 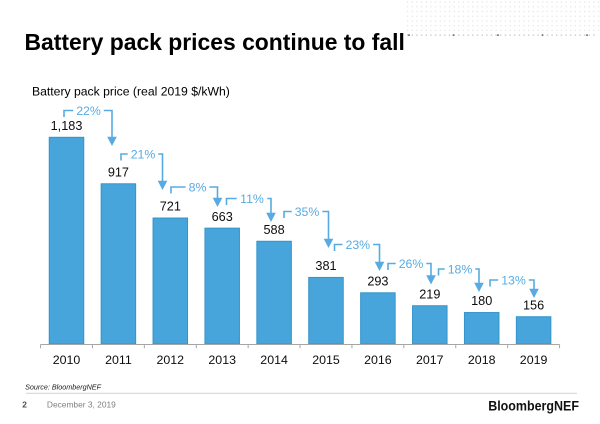 What do you see at coordinates (533, 305) in the screenshot?
I see `svg-text: 156` at bounding box center [533, 305].